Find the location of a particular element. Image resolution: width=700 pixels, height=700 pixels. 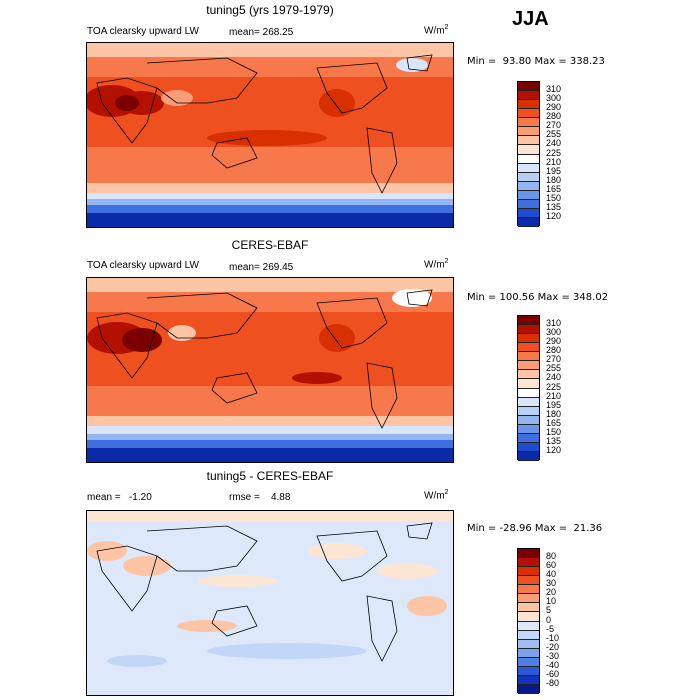

panel2-units: W/m2 is located at coordinates (436, 264).